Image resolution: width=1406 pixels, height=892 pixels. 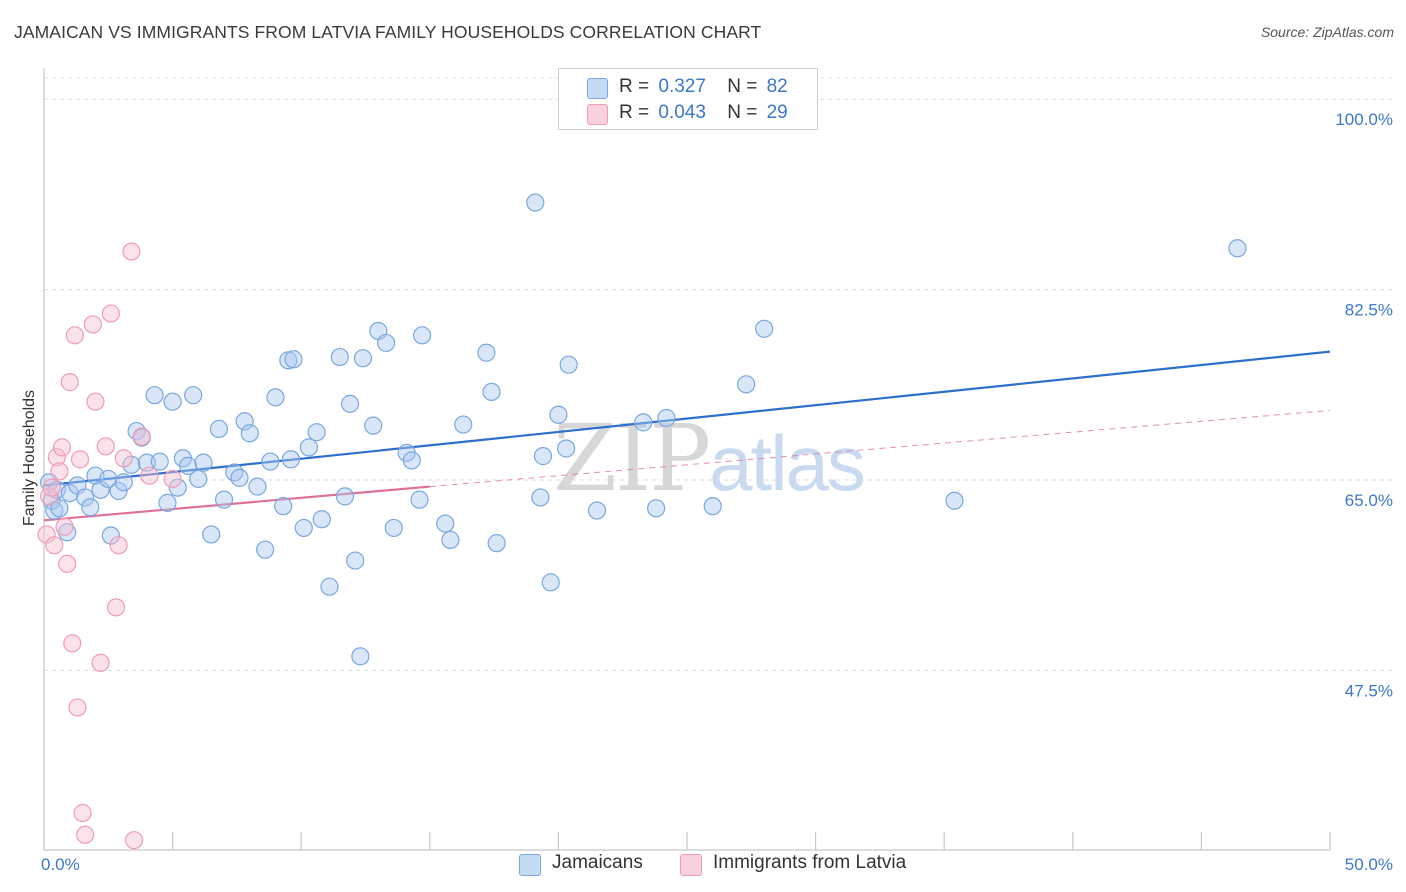 What do you see at coordinates (60, 864) in the screenshot?
I see `x-tick-label: 0.0%` at bounding box center [60, 864].